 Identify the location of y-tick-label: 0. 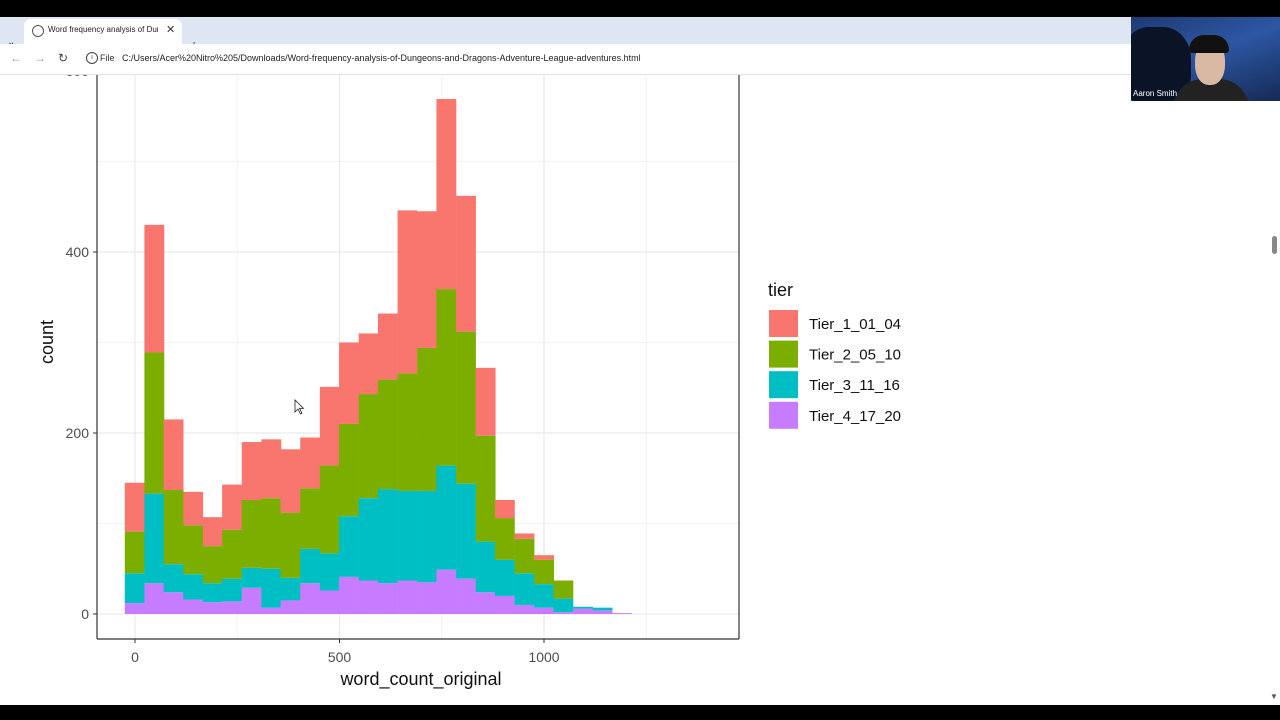
(85, 614).